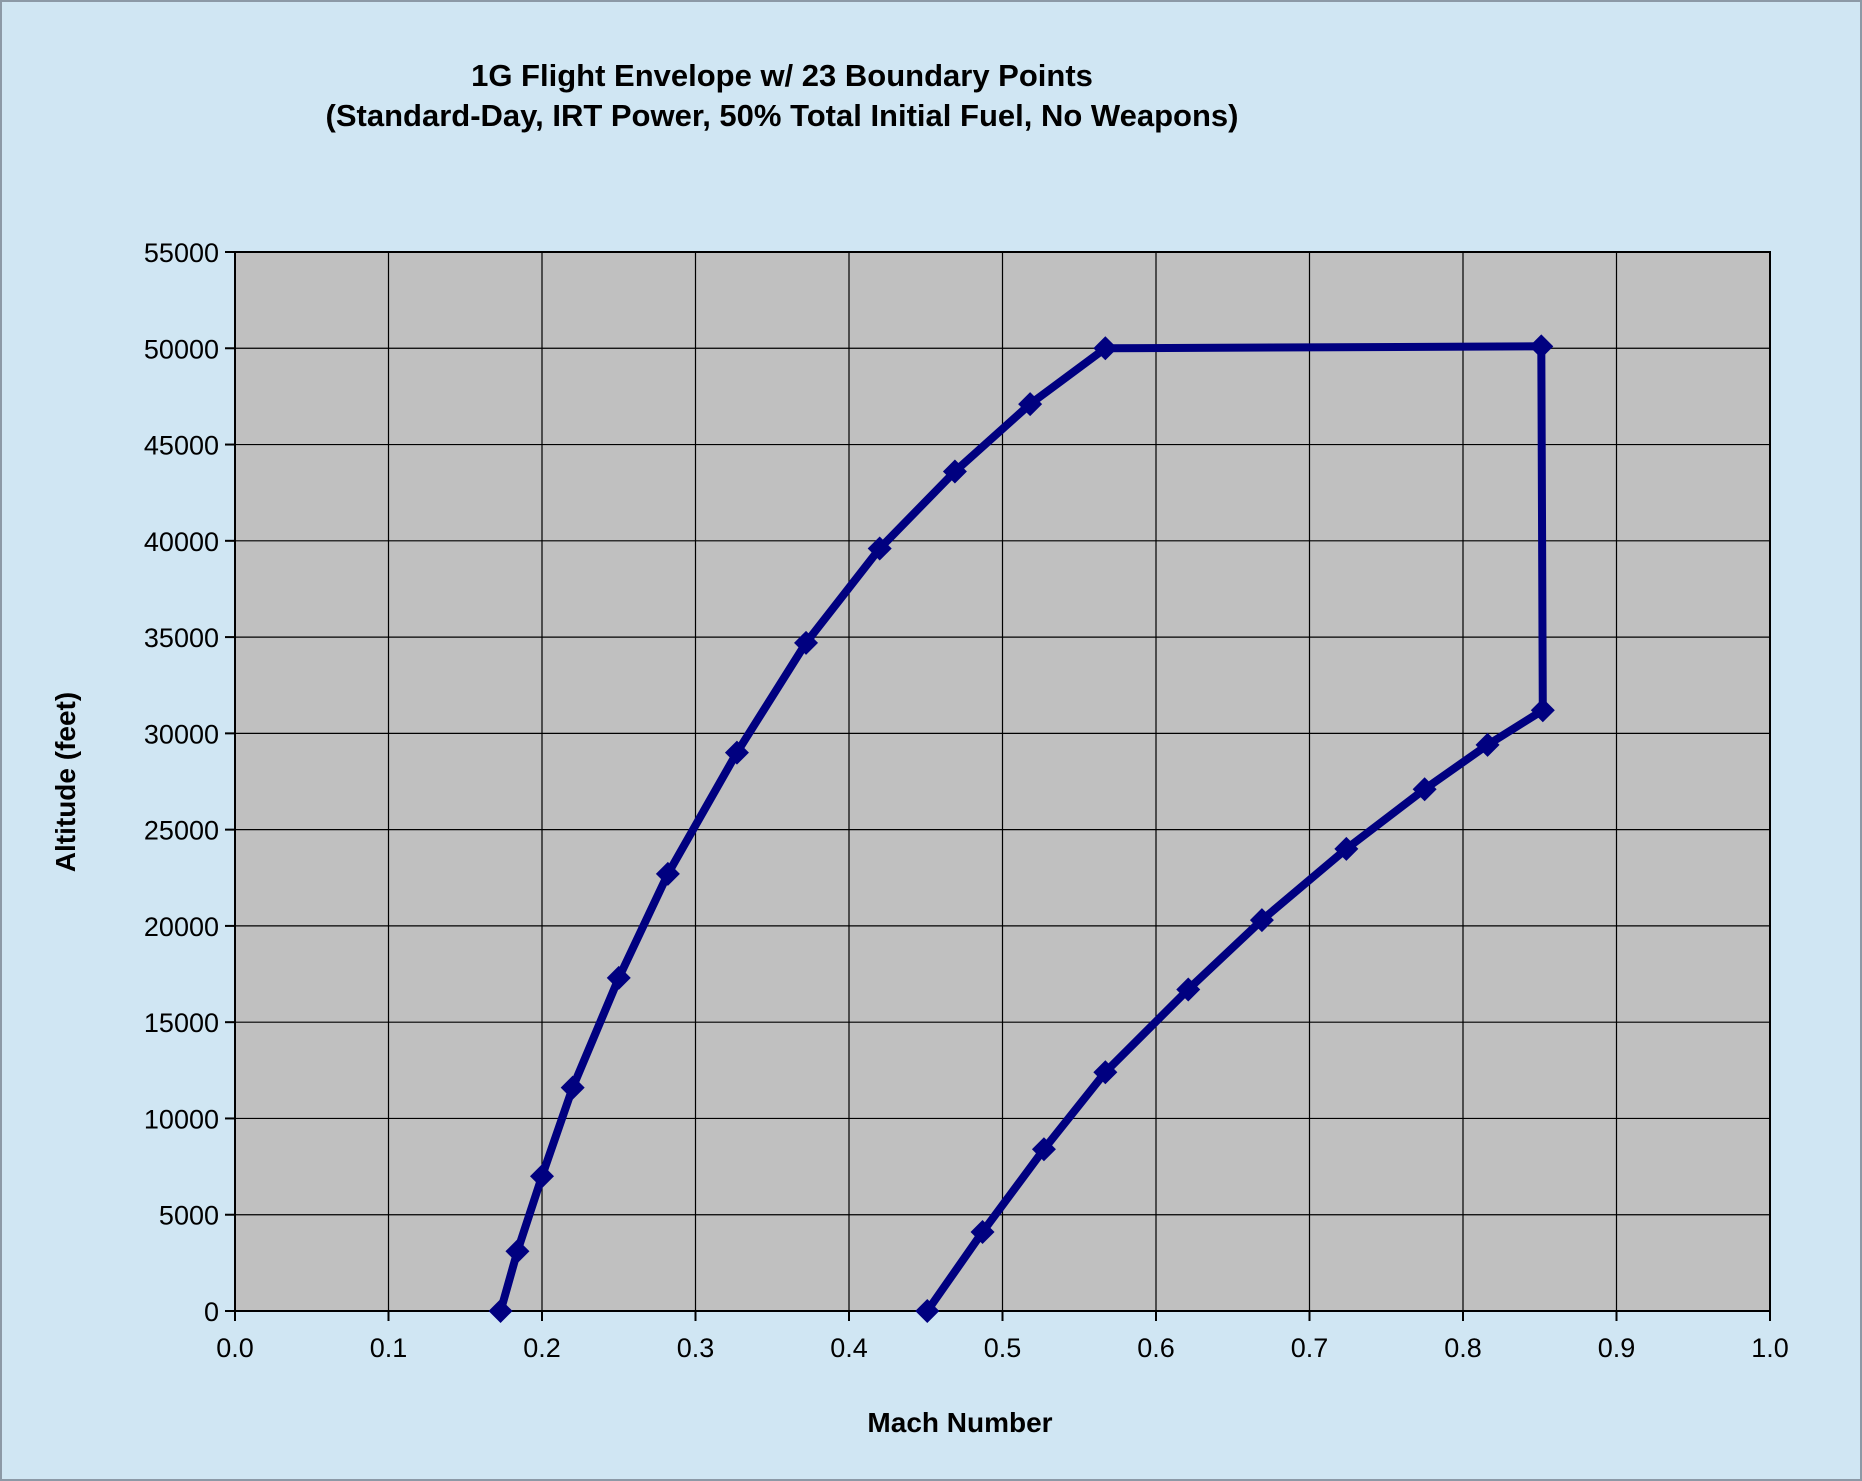 The image size is (1862, 1481). Describe the element at coordinates (1617, 1348) in the screenshot. I see `x-tick-label: 0.9` at that location.